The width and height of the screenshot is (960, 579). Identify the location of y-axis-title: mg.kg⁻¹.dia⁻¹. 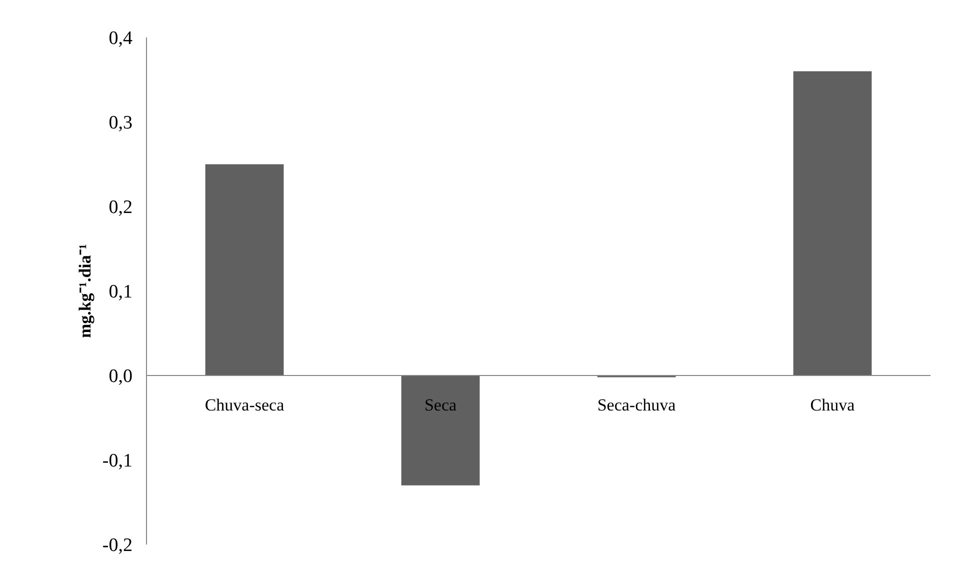
(84, 291).